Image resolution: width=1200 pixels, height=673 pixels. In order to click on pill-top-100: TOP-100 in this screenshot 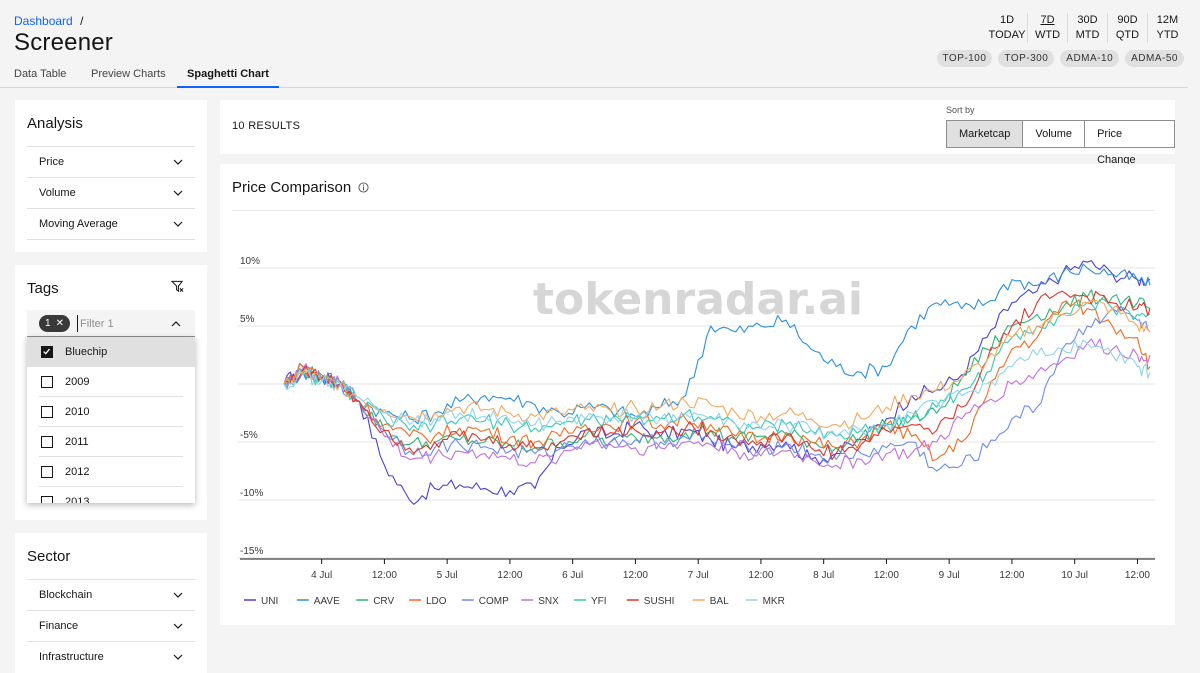, I will do `click(964, 58)`.